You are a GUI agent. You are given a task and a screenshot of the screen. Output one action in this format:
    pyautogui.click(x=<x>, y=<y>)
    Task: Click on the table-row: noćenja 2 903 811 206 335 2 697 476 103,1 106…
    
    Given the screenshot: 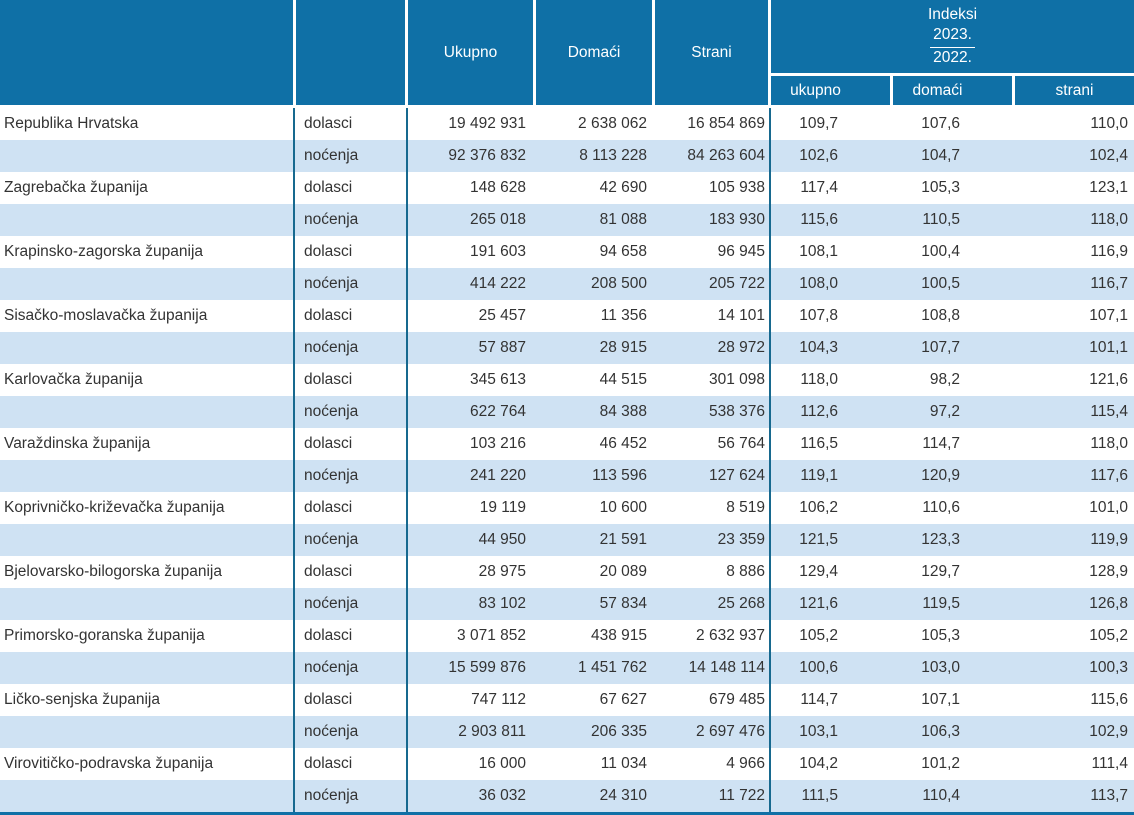 What is the action you would take?
    pyautogui.click(x=567, y=732)
    